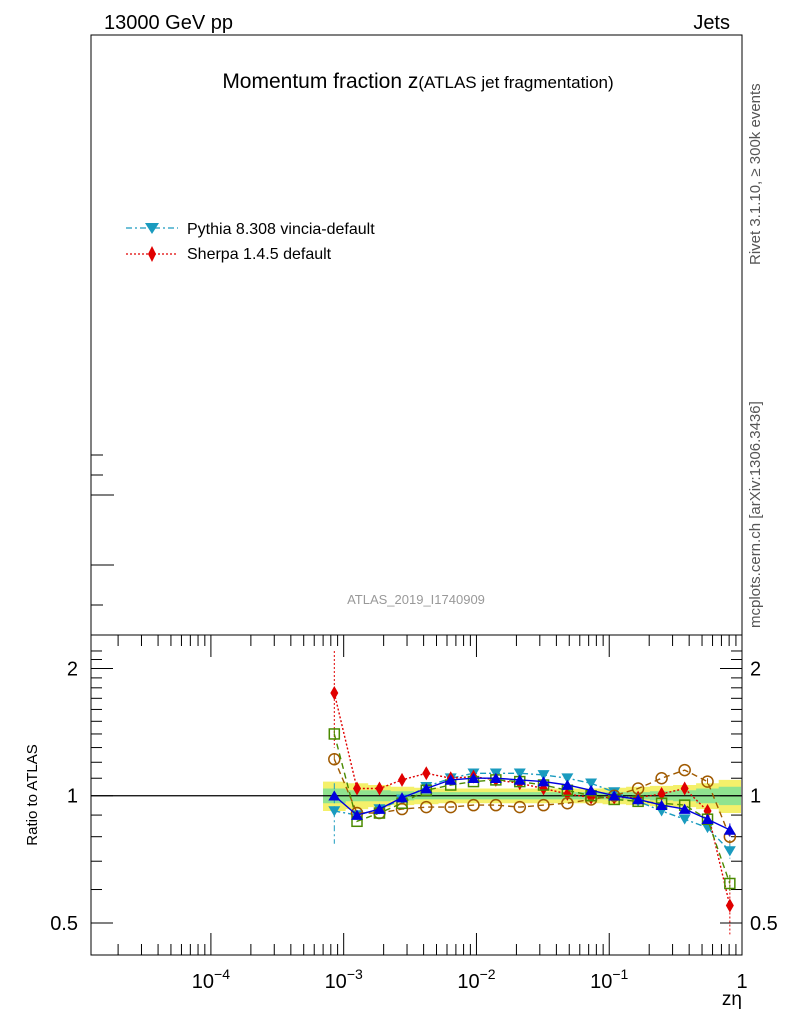  What do you see at coordinates (64, 924) in the screenshot?
I see `ratio-ytick-label-left: 0.5` at bounding box center [64, 924].